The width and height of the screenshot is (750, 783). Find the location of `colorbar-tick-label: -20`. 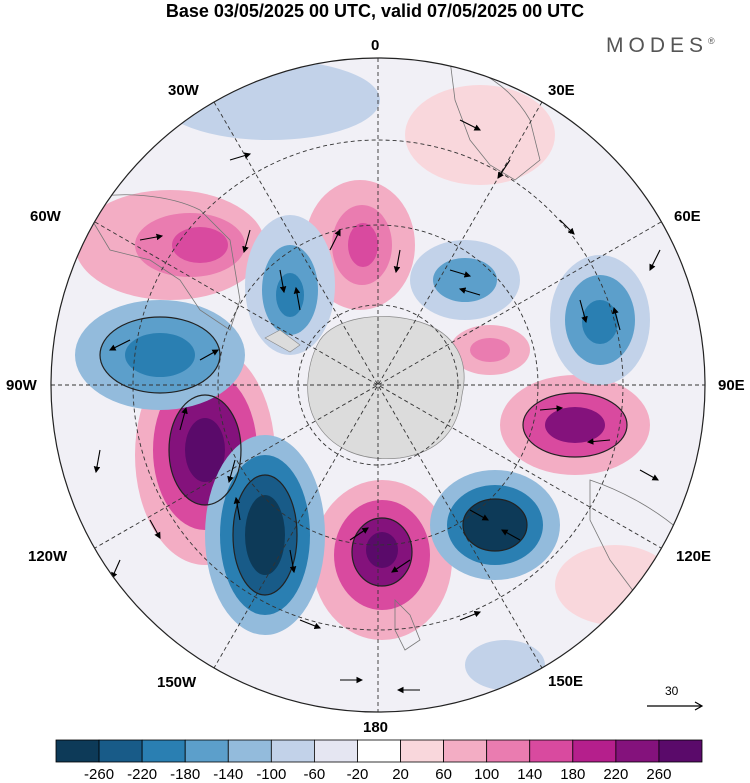

colorbar-tick-label: -20 is located at coordinates (357, 774).